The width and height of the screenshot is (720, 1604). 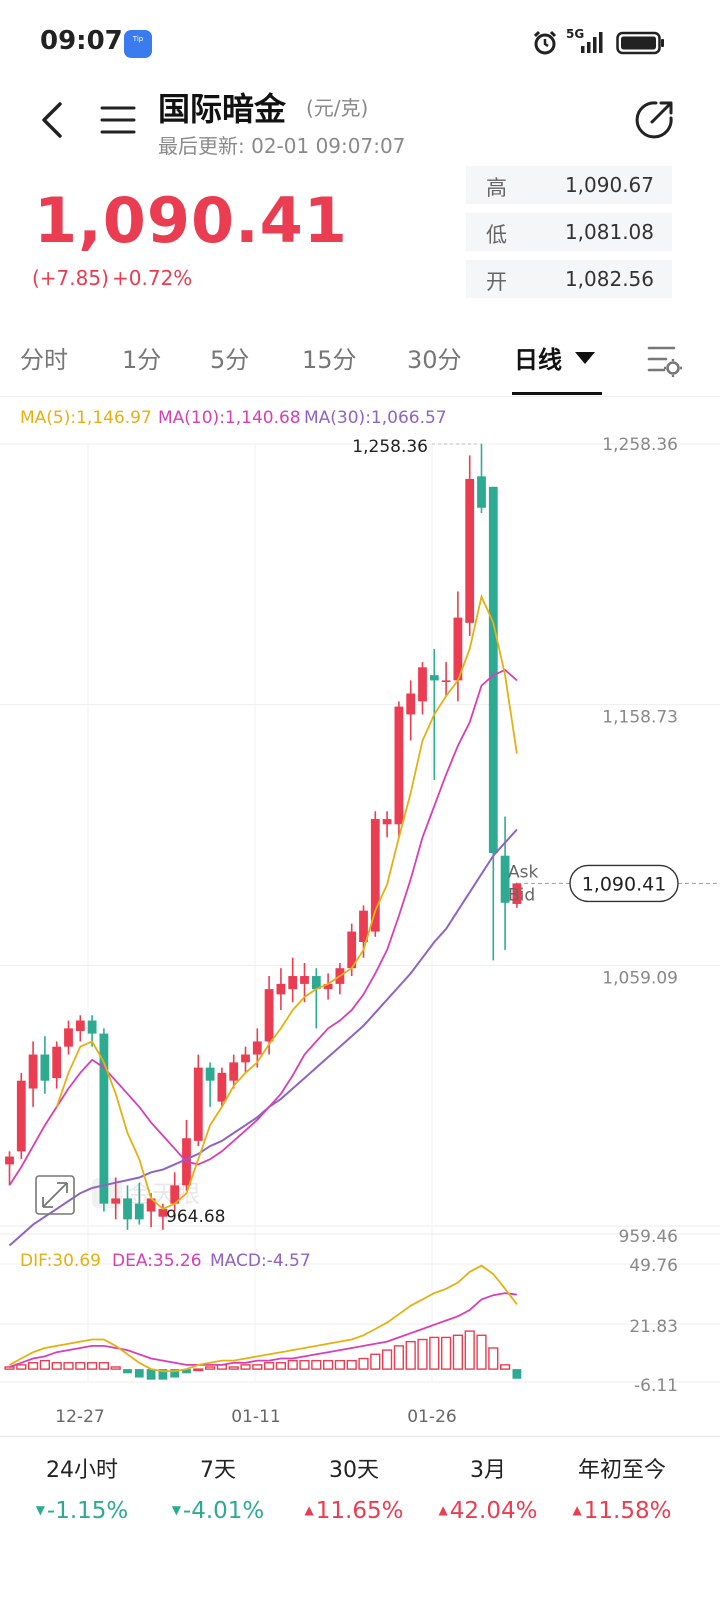 I want to click on performance-label: 24小时, so click(x=82, y=1470).